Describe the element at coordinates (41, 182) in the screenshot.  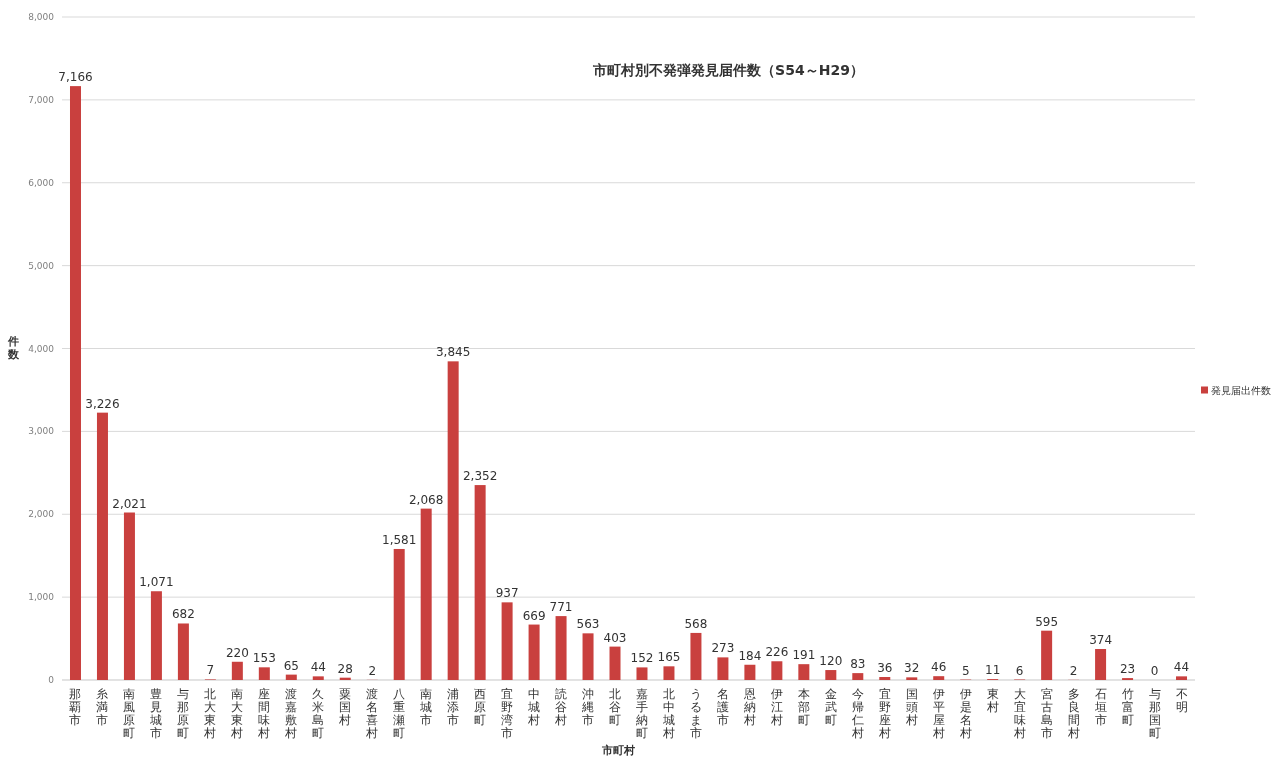
I see `y-tick-label: 6,000` at that location.